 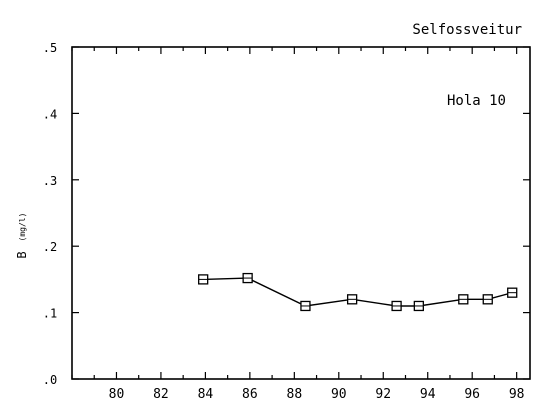 I want to click on x-tick-label: 92, so click(x=383, y=394).